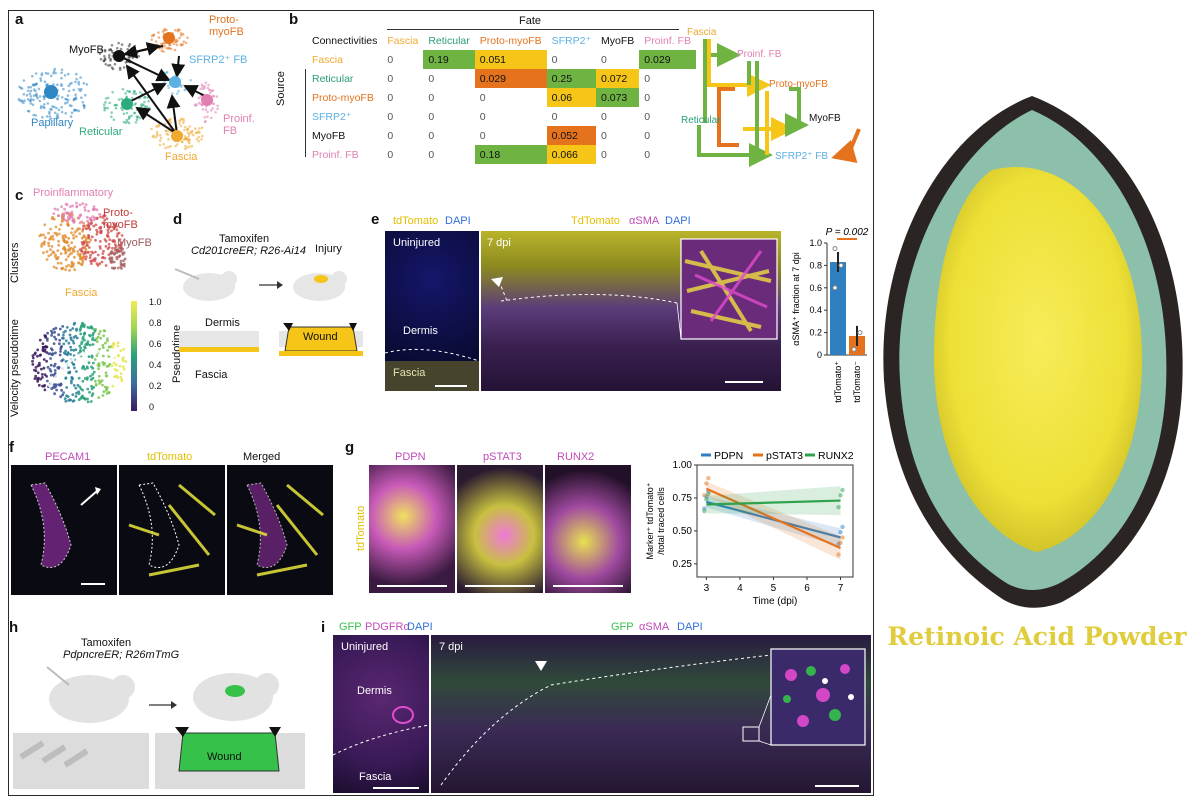  What do you see at coordinates (396, 788) in the screenshot?
I see `i-scale-bar-left` at bounding box center [396, 788].